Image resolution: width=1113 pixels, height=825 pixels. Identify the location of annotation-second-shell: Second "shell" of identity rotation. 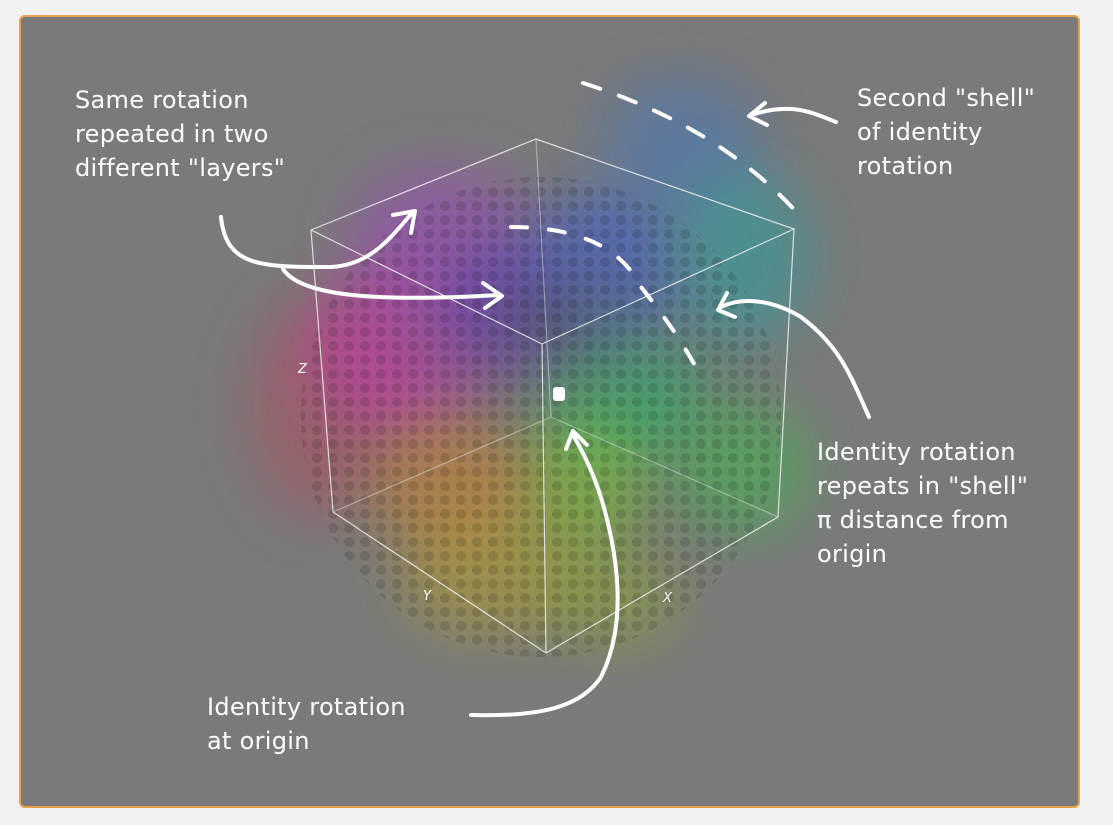
(946, 132).